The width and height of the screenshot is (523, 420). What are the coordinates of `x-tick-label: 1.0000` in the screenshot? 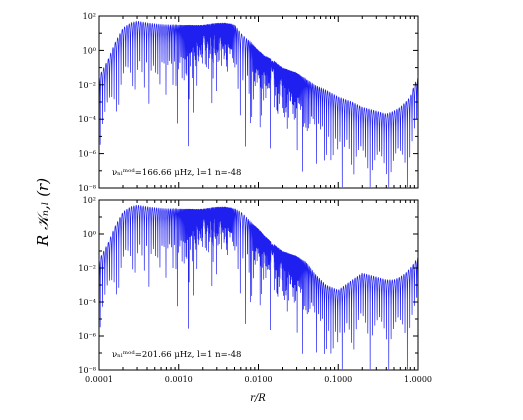 It's located at (418, 379).